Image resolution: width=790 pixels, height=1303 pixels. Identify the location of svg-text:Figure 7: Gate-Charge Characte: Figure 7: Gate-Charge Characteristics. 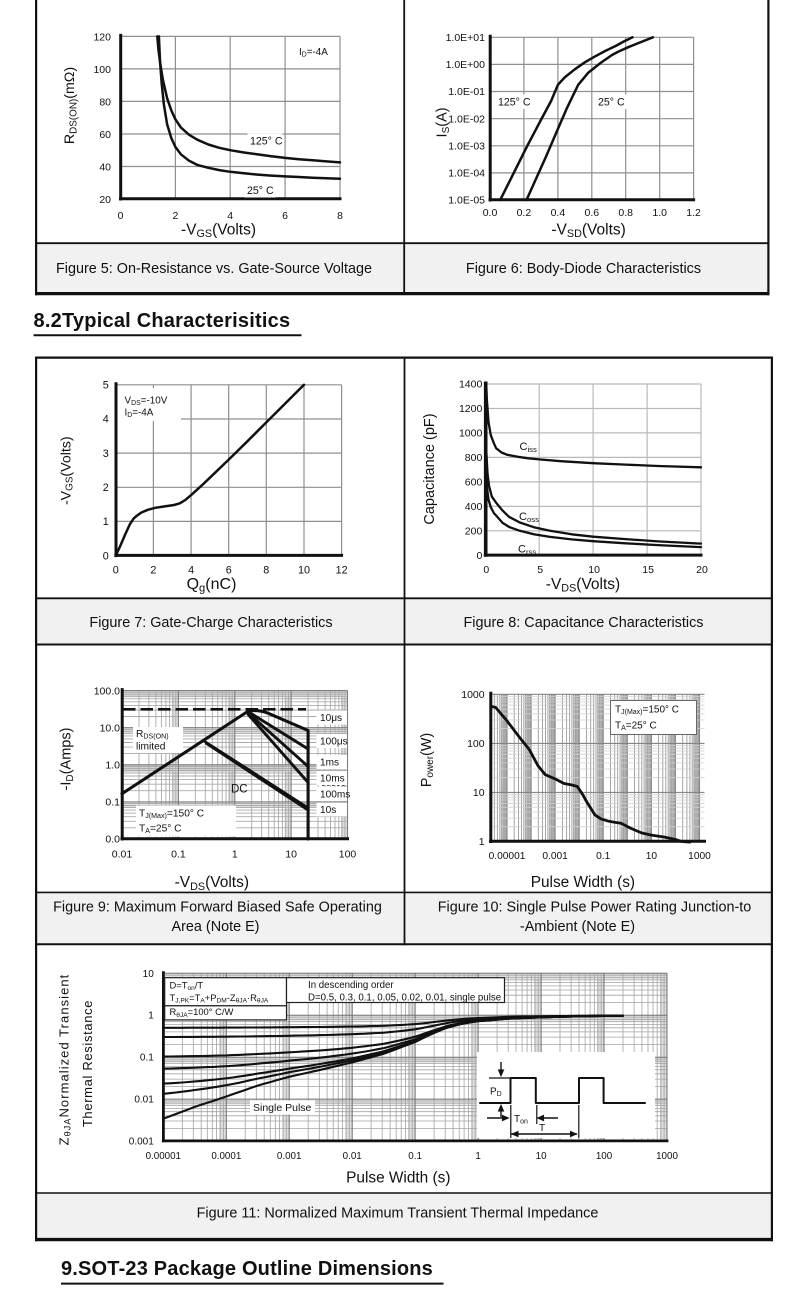
(210, 623).